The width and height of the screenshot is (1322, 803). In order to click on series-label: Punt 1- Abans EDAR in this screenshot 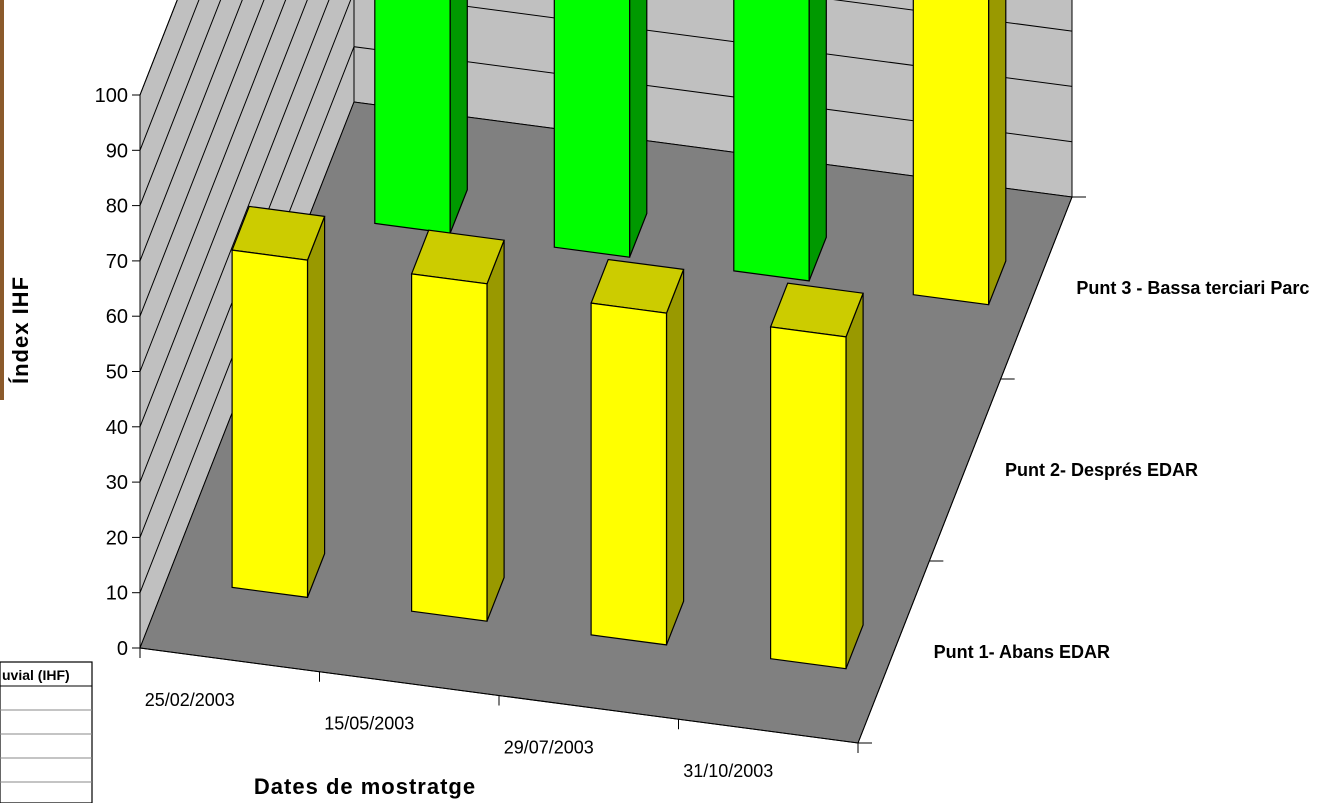, I will do `click(1022, 652)`.